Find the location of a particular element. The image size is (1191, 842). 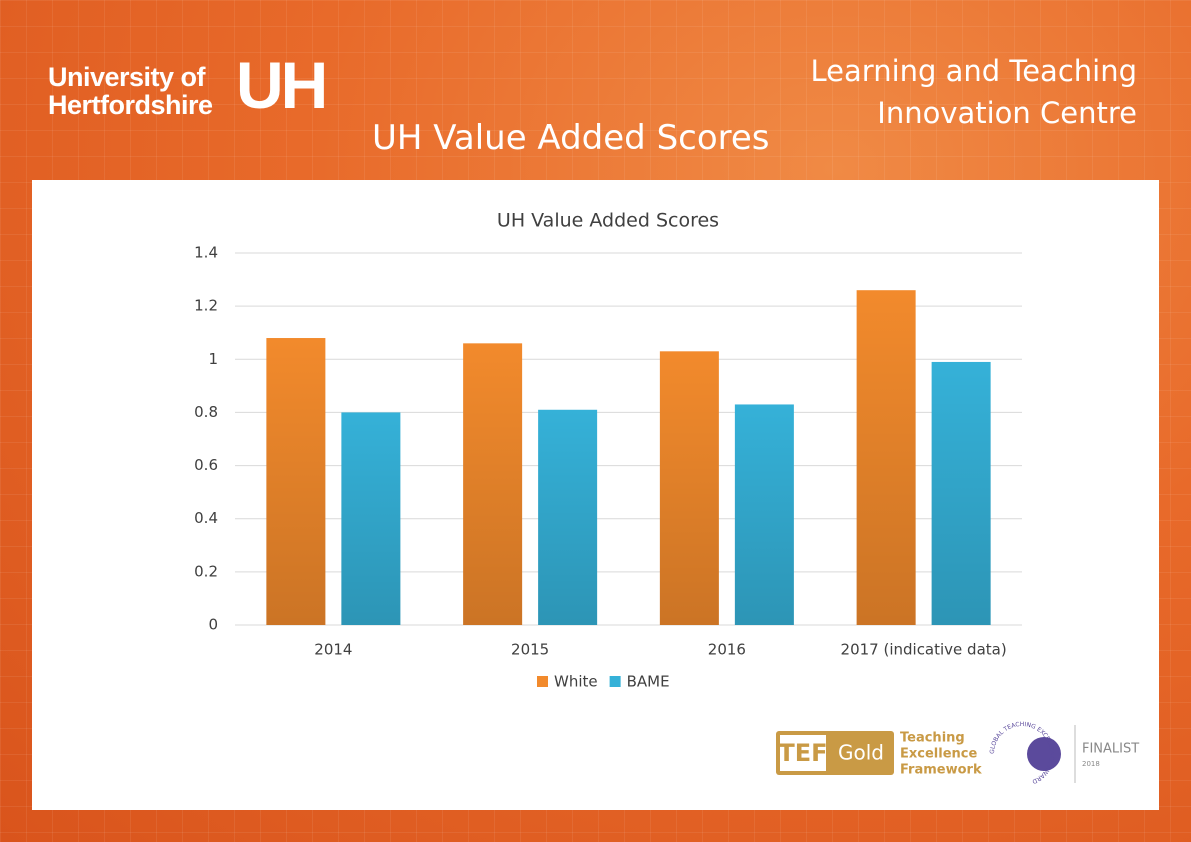

award-emblem is located at coordinates (1044, 754).